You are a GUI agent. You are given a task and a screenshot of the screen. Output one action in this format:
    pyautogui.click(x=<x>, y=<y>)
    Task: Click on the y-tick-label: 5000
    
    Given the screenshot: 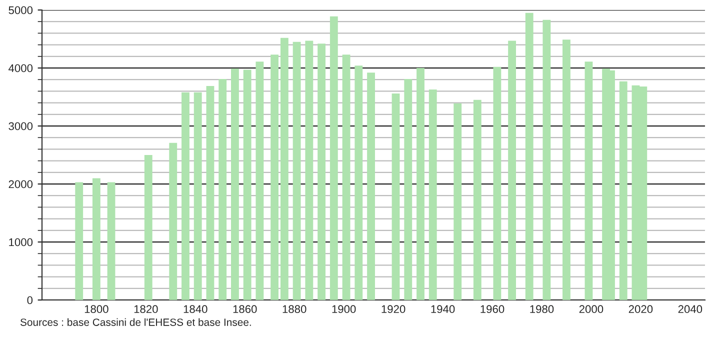 What is the action you would take?
    pyautogui.click(x=20, y=10)
    